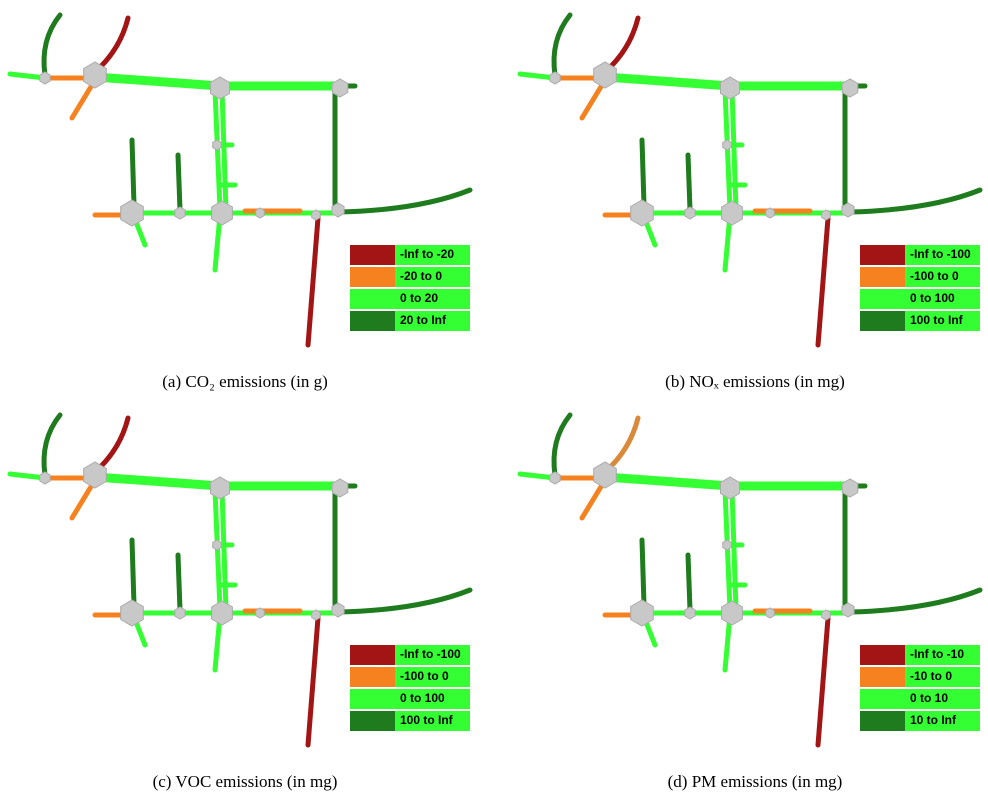  I want to click on legend-label: 10 to Inf, so click(933, 720).